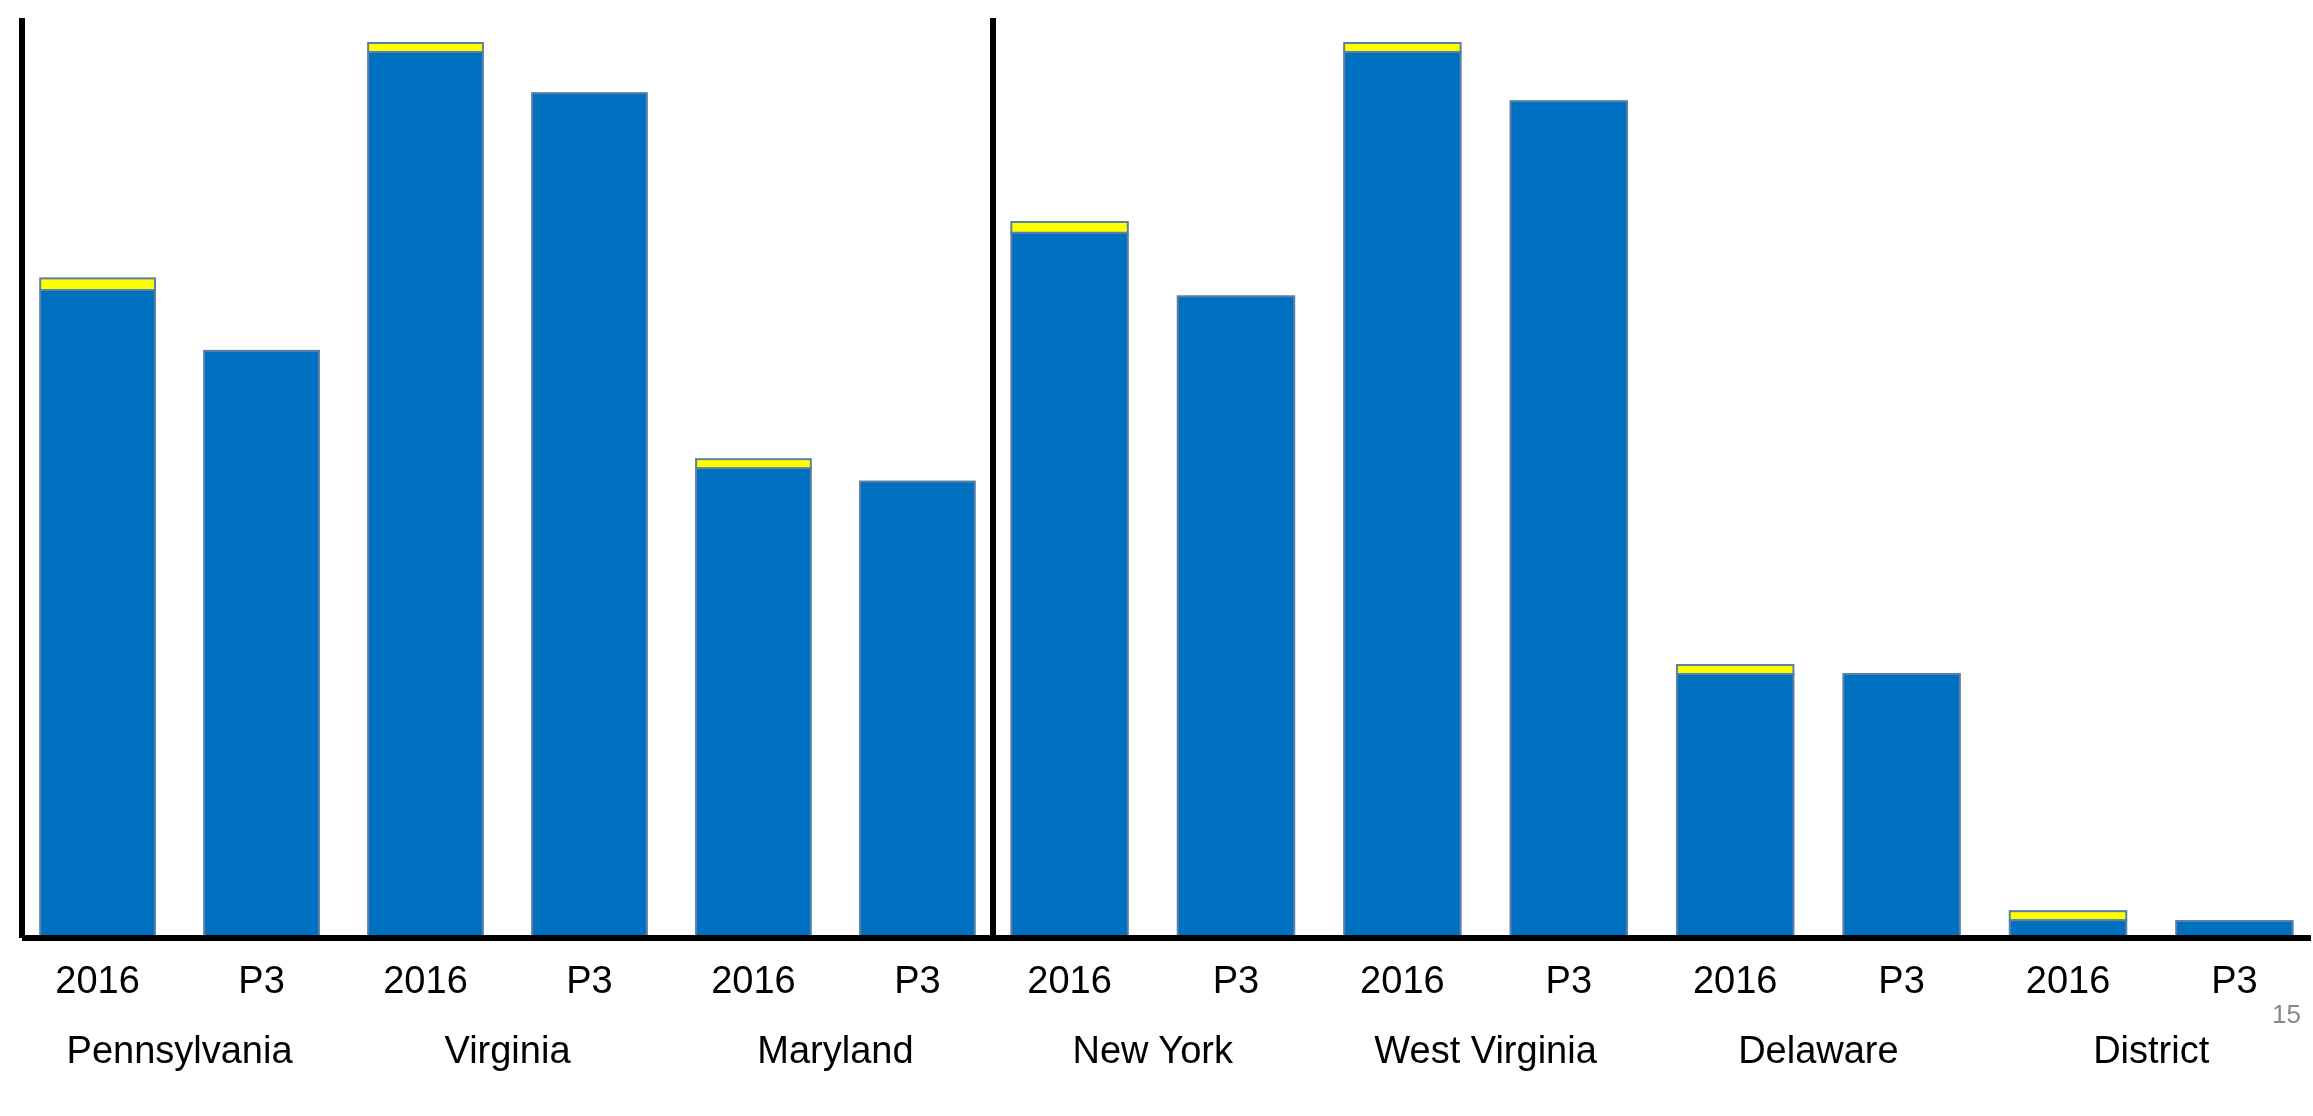 This screenshot has width=2313, height=1116. I want to click on text: 15, so click(2286, 1014).